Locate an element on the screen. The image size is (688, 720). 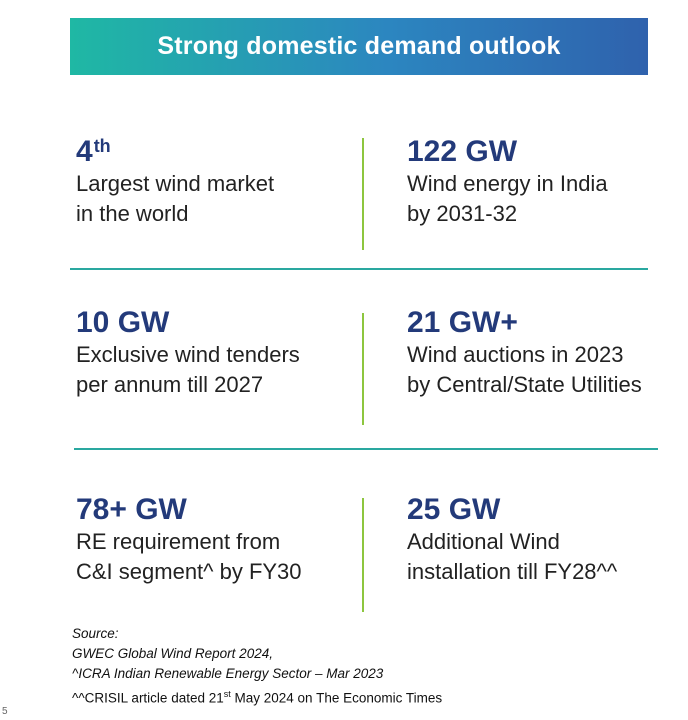
source-label: Source: is located at coordinates (95, 633).